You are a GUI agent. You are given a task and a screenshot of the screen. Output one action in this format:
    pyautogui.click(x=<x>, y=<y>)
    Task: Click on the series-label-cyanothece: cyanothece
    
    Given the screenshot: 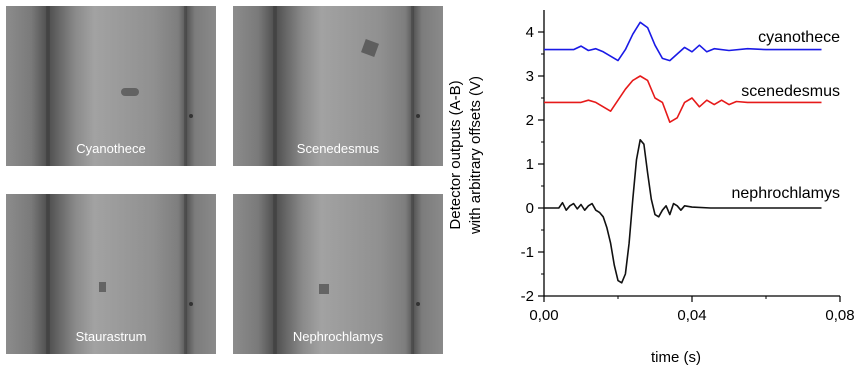 What is the action you would take?
    pyautogui.click(x=799, y=37)
    